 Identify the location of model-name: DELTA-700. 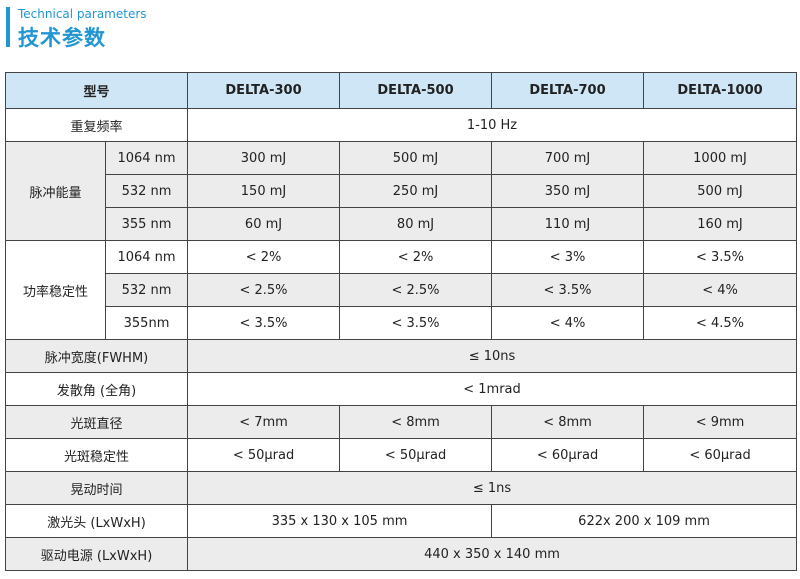
(568, 90).